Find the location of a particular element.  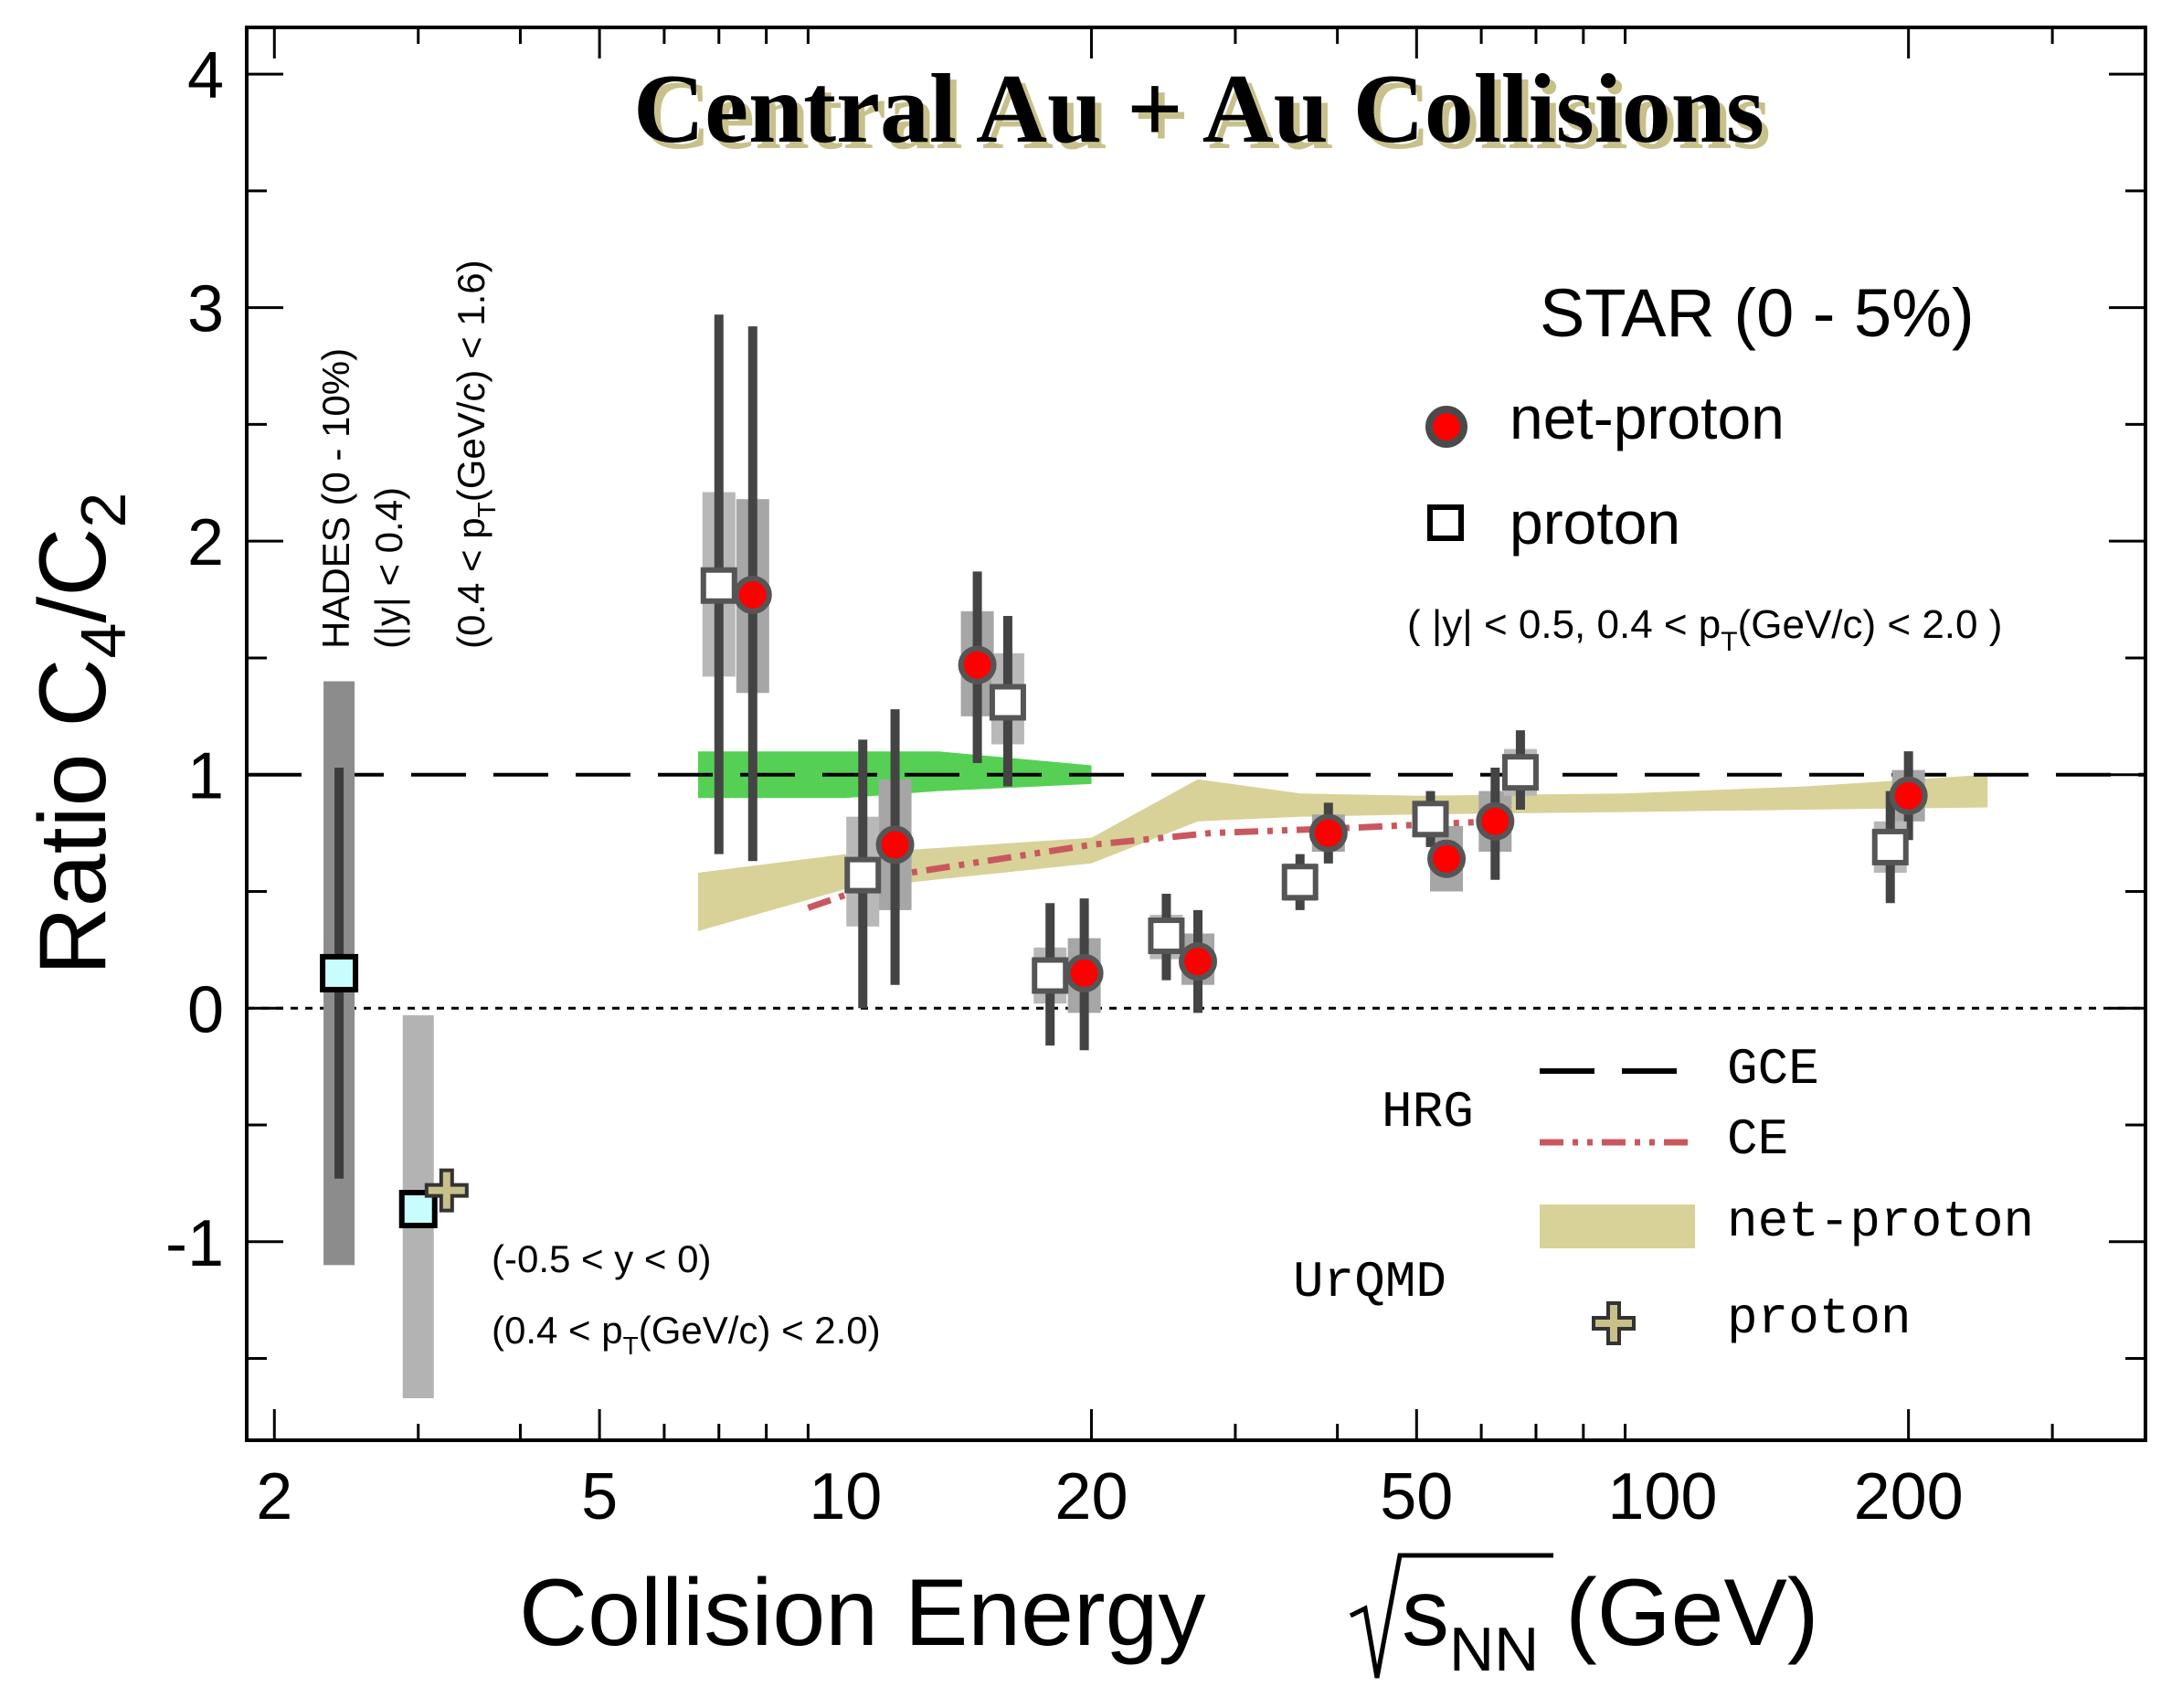

y-tick-label-2: 1 is located at coordinates (205, 776).